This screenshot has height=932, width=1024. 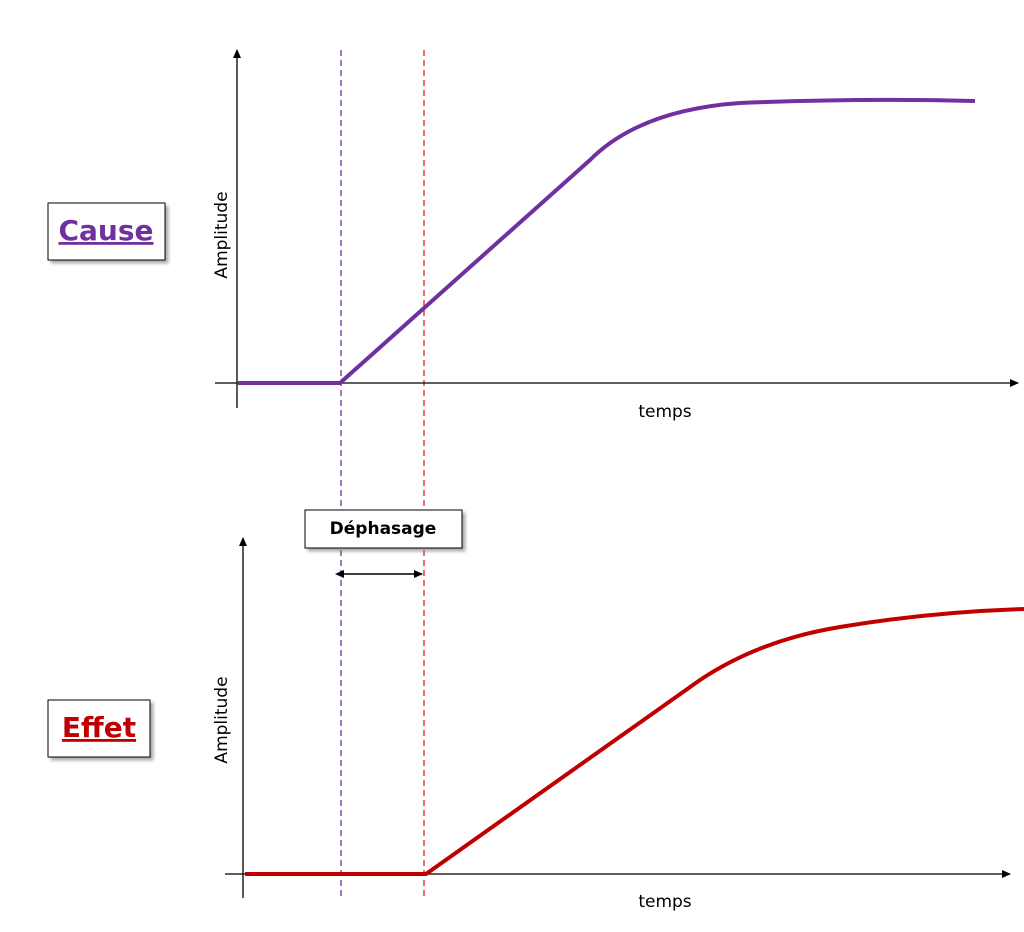 I want to click on effect-label: Effet, so click(x=99, y=727).